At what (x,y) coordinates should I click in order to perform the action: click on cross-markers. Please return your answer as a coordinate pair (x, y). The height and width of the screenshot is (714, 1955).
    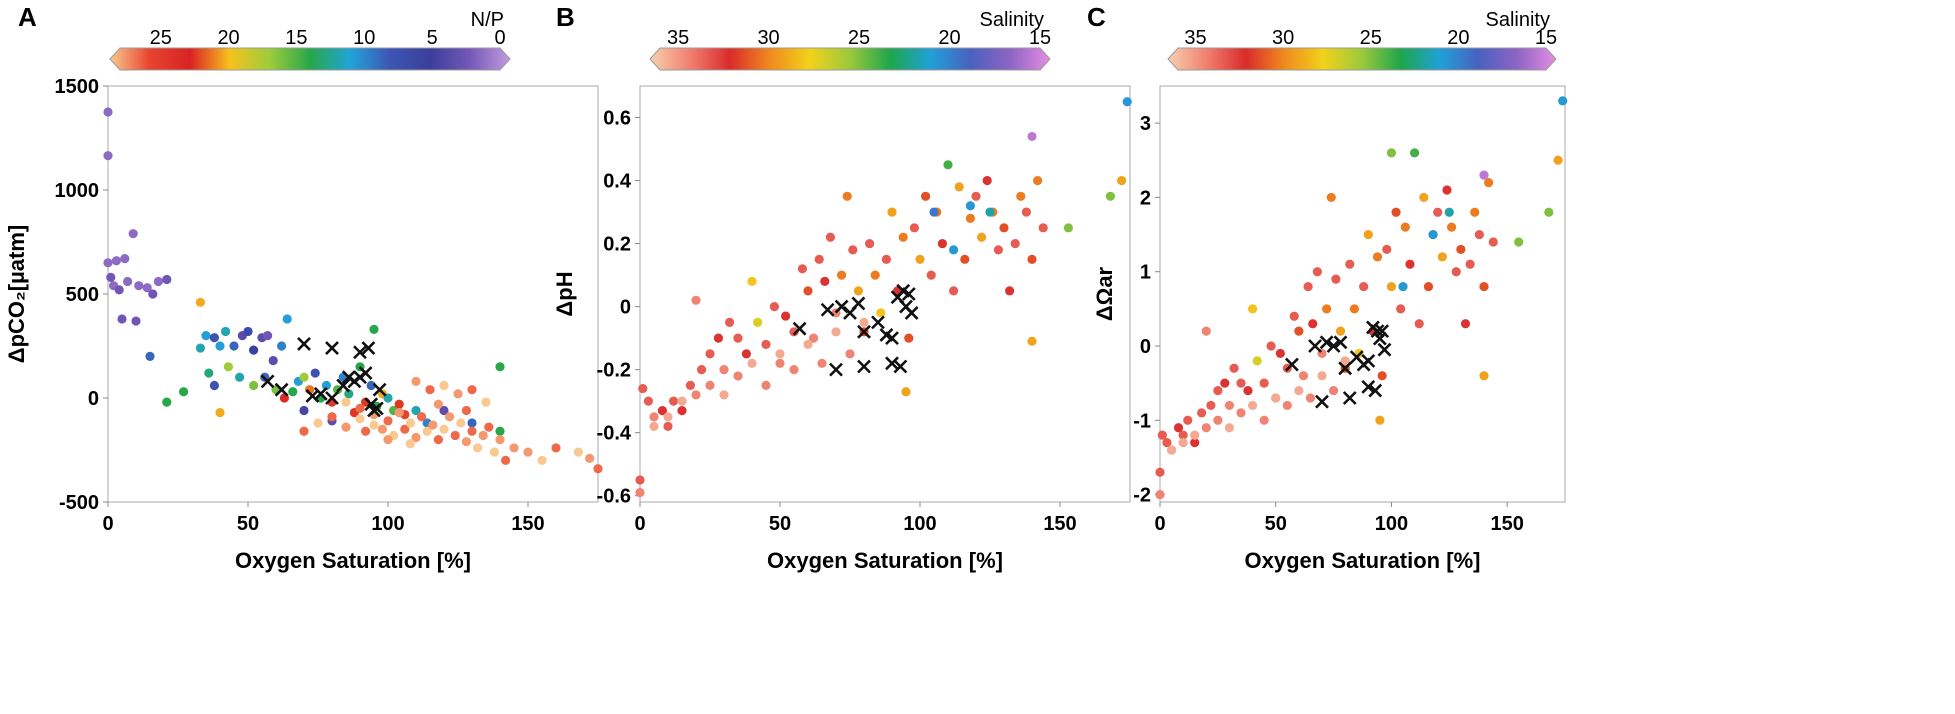
    Looking at the image, I should click on (855, 330).